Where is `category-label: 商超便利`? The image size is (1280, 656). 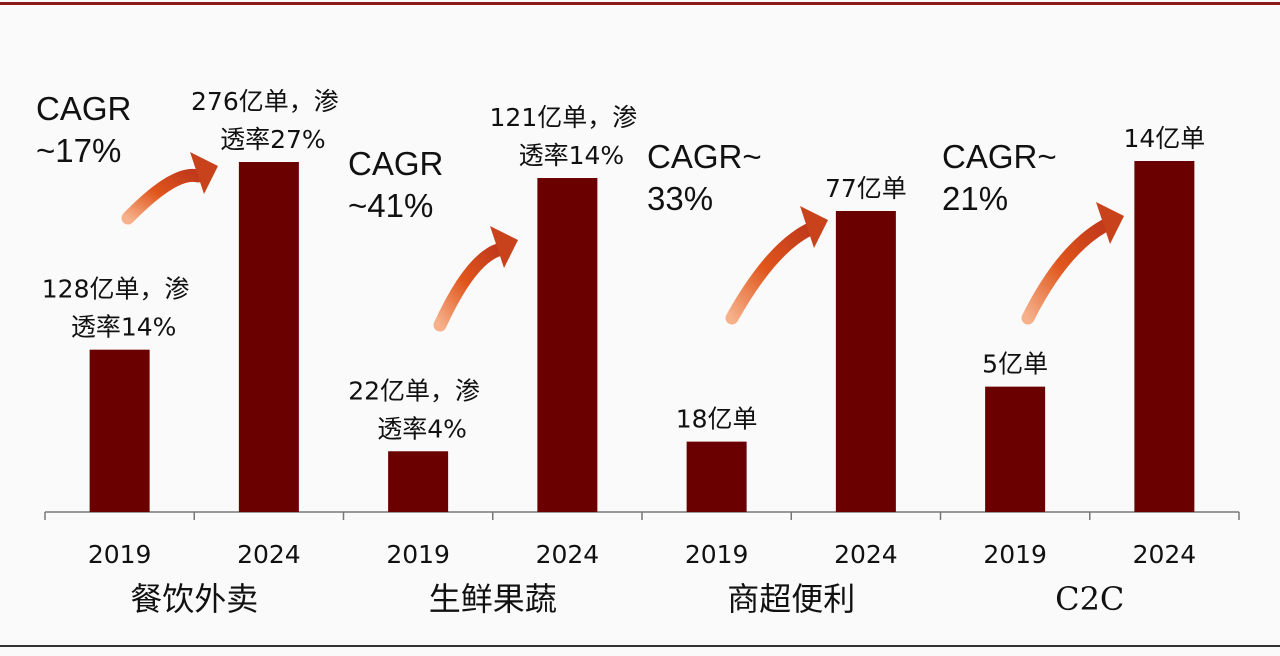
category-label: 商超便利 is located at coordinates (791, 599).